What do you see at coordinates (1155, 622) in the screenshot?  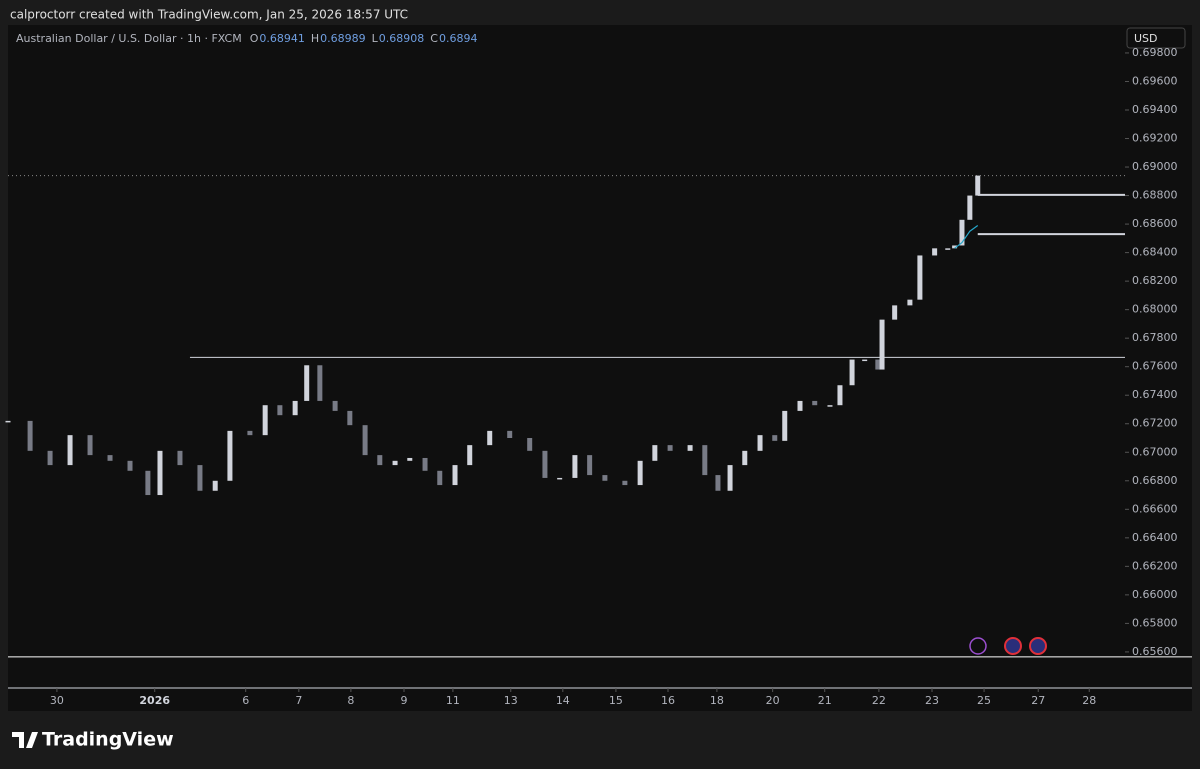 I see `y-tick-label: 0.65800` at bounding box center [1155, 622].